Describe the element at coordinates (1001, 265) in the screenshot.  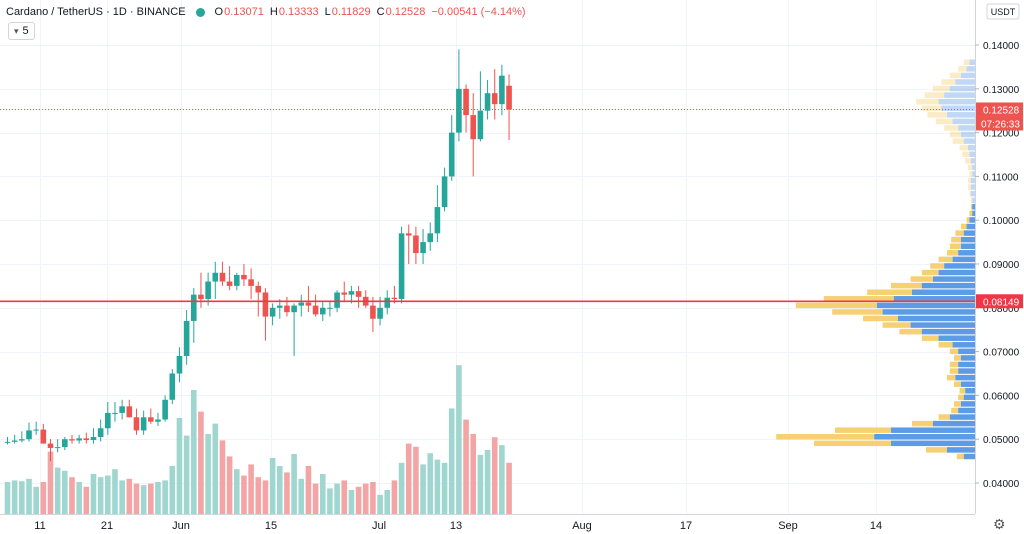
I see `price-tick-label: 0.09000` at that location.